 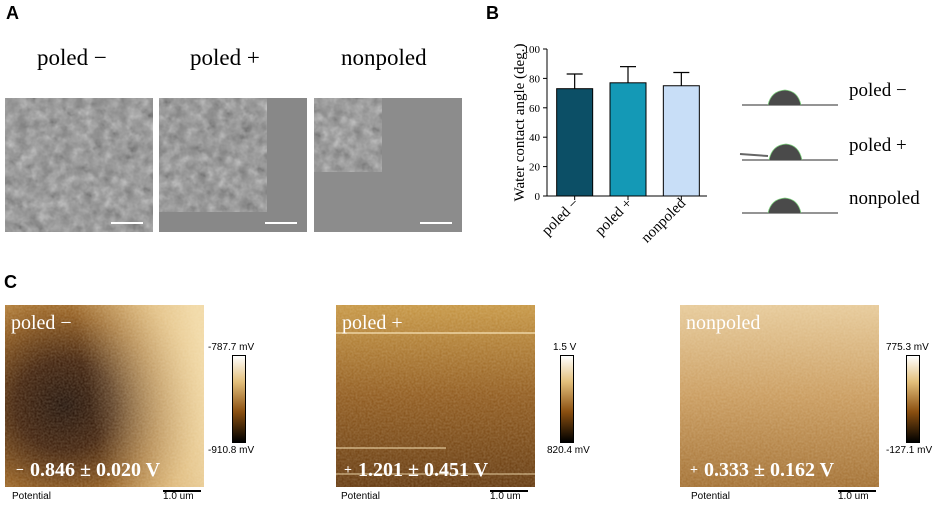 I want to click on kpfm-title-poled-plus: poled +, so click(x=372, y=323).